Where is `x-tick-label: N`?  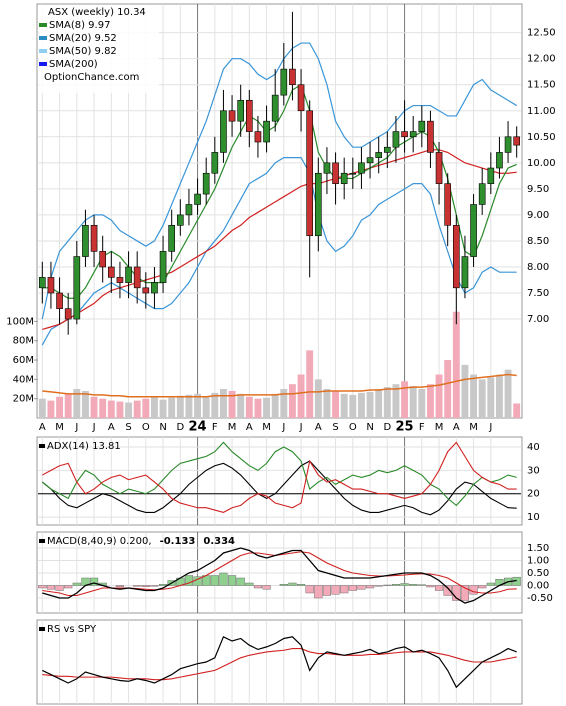 x-tick-label: N is located at coordinates (369, 427).